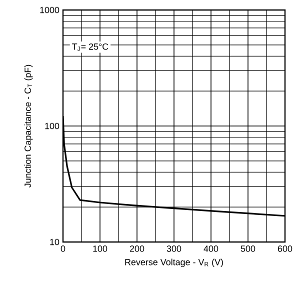 The width and height of the screenshot is (301, 290). What do you see at coordinates (50, 10) in the screenshot?
I see `y-tick-label: 1000` at bounding box center [50, 10].